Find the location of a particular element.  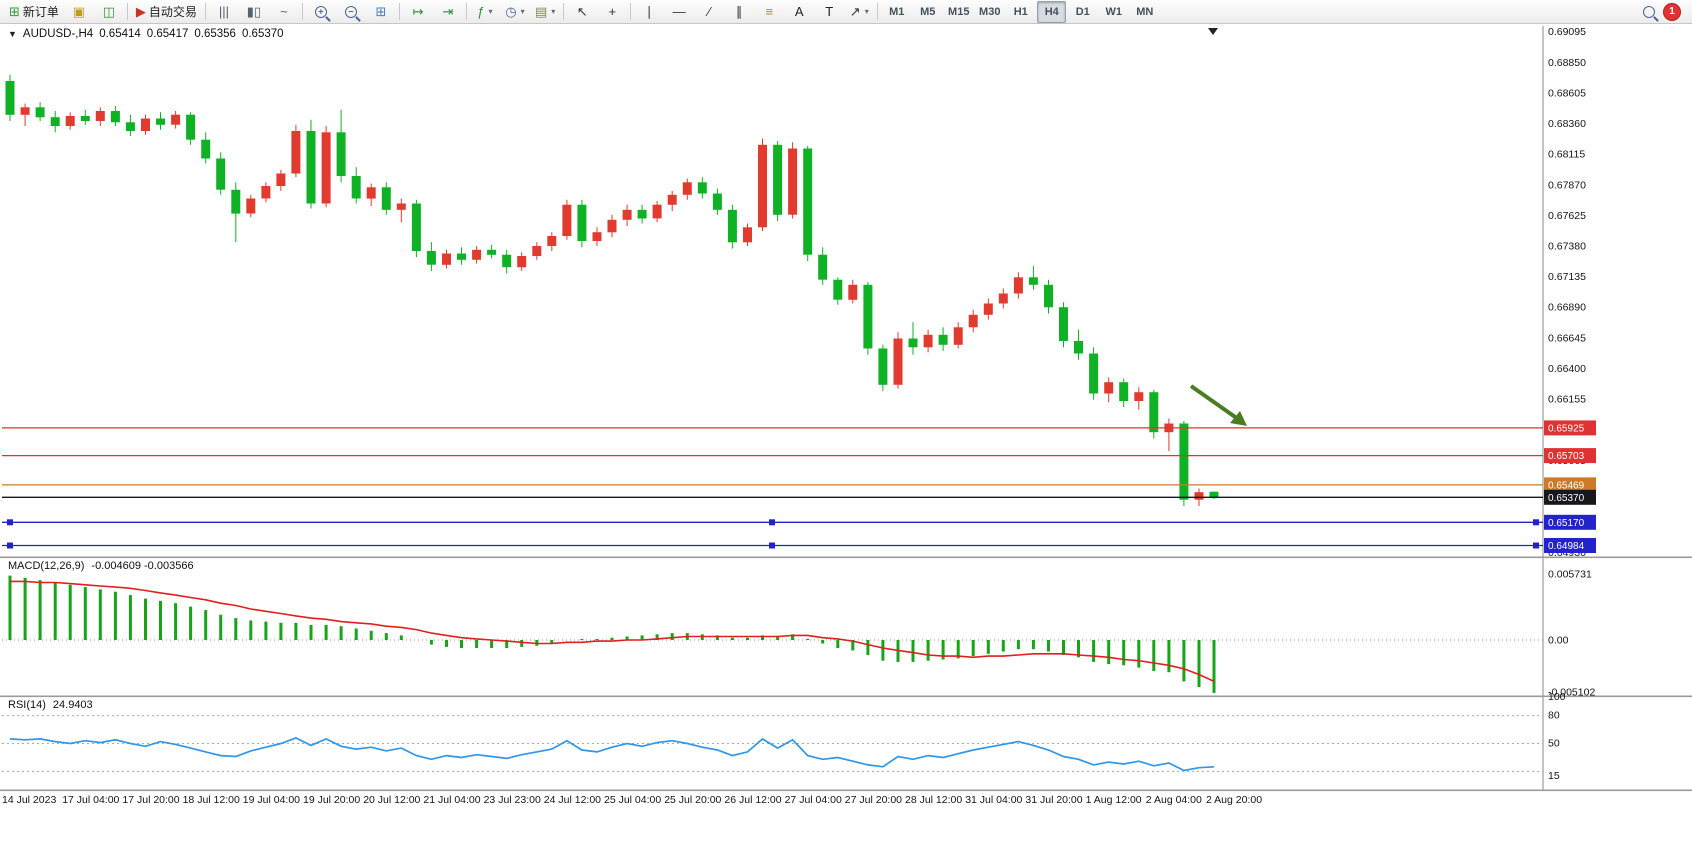

timeframe-d1-button-label: D1 is located at coordinates (1082, 11).